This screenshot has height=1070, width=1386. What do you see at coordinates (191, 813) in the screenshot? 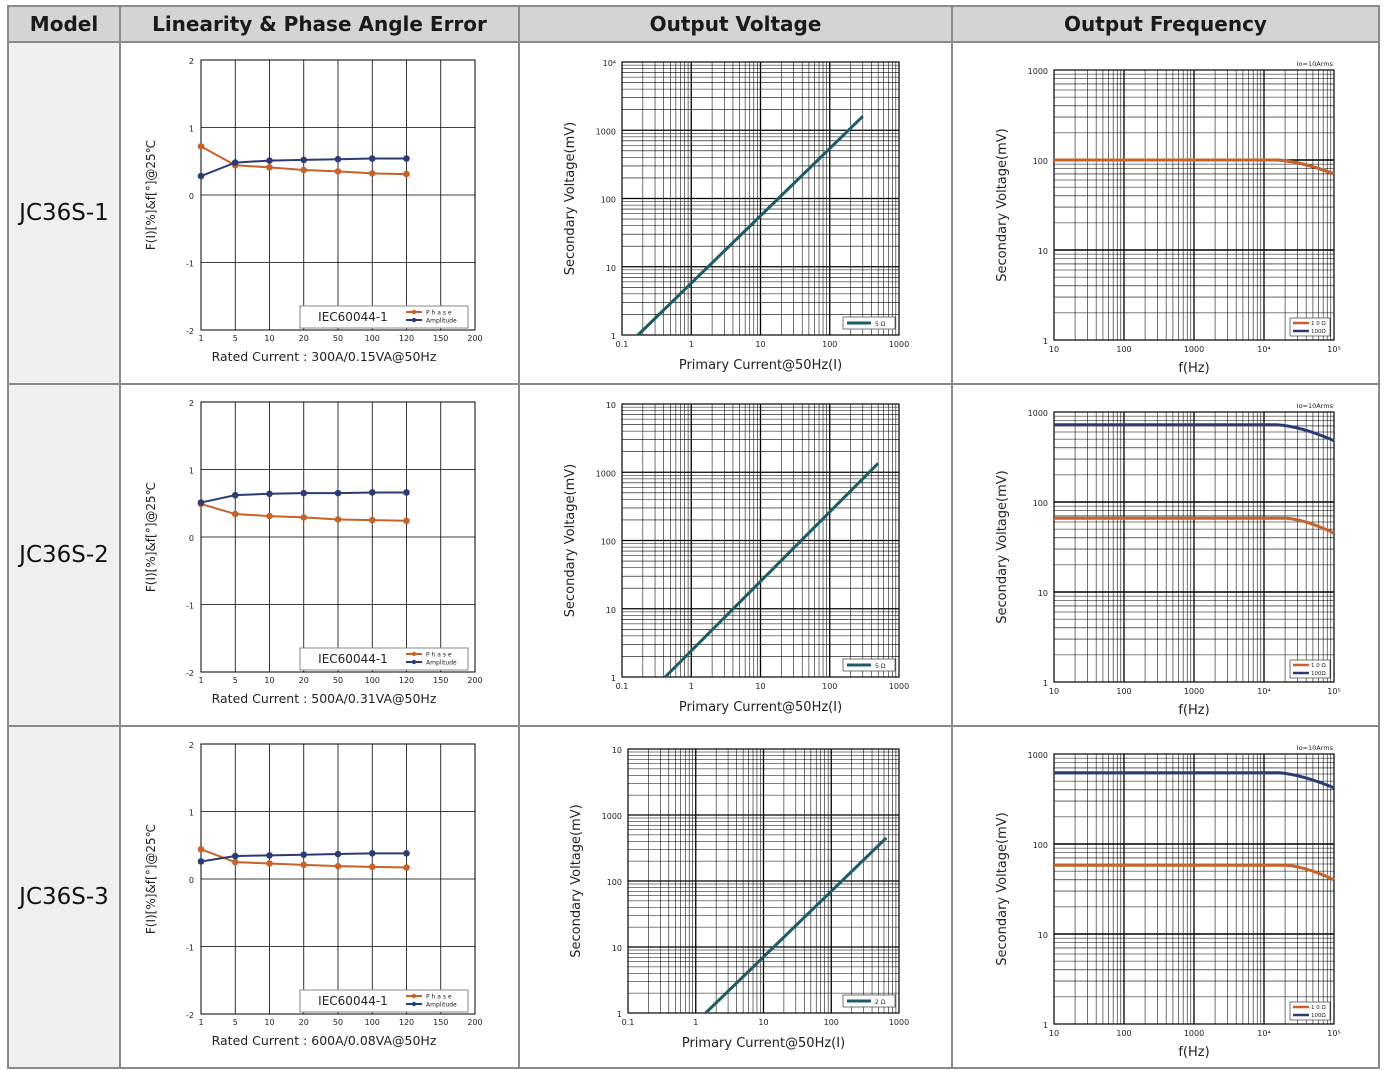
I see `y-tick-label: 1` at bounding box center [191, 813].